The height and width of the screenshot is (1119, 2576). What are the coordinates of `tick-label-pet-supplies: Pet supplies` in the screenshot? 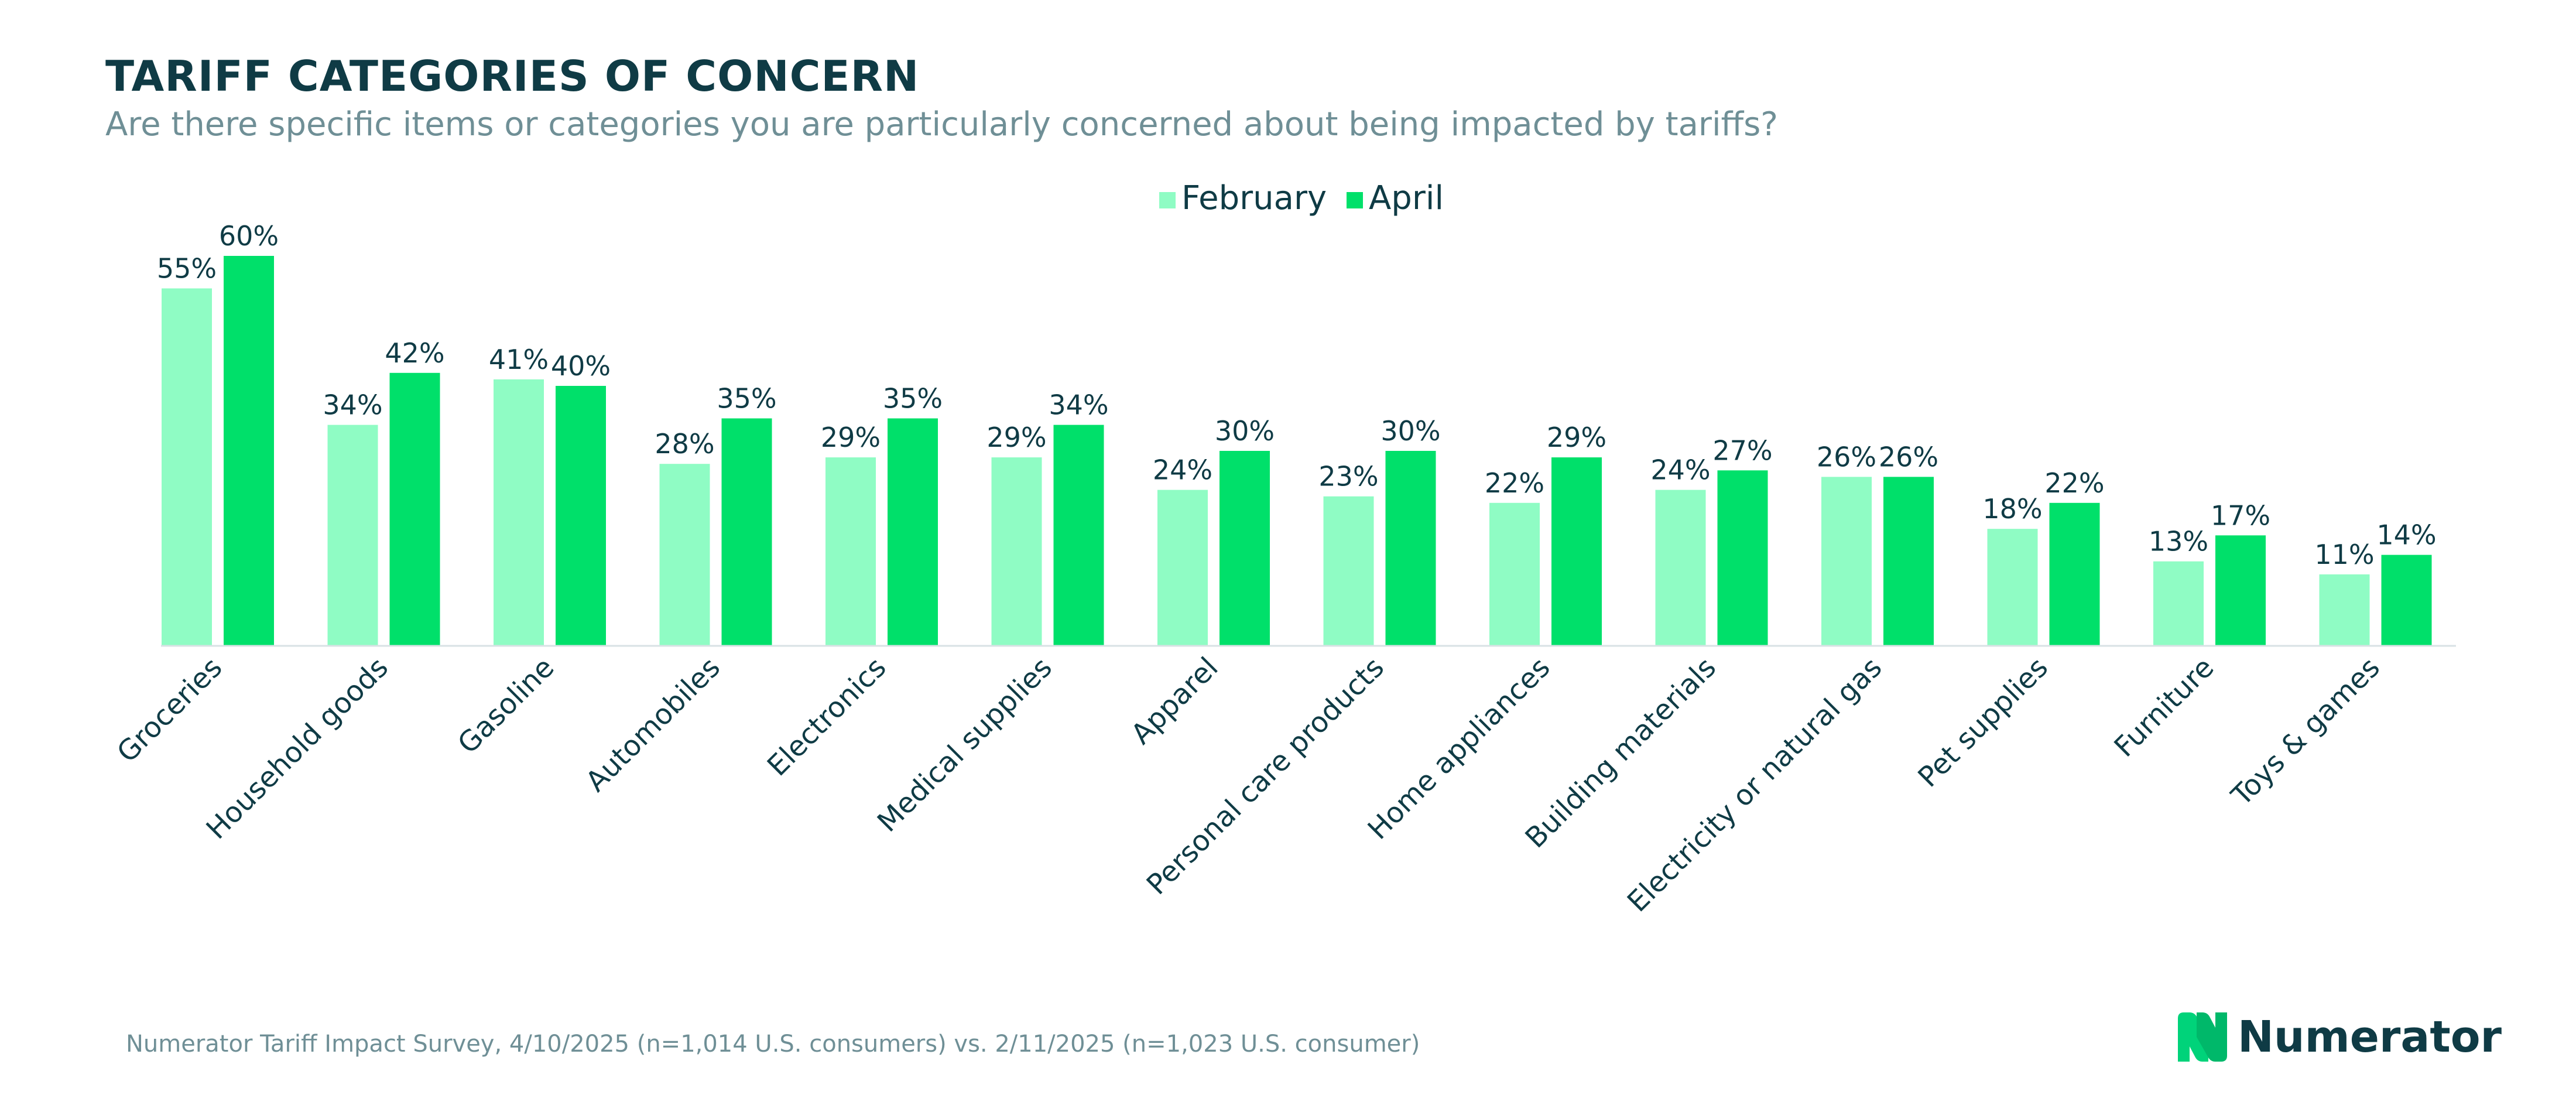 It's located at (1983, 722).